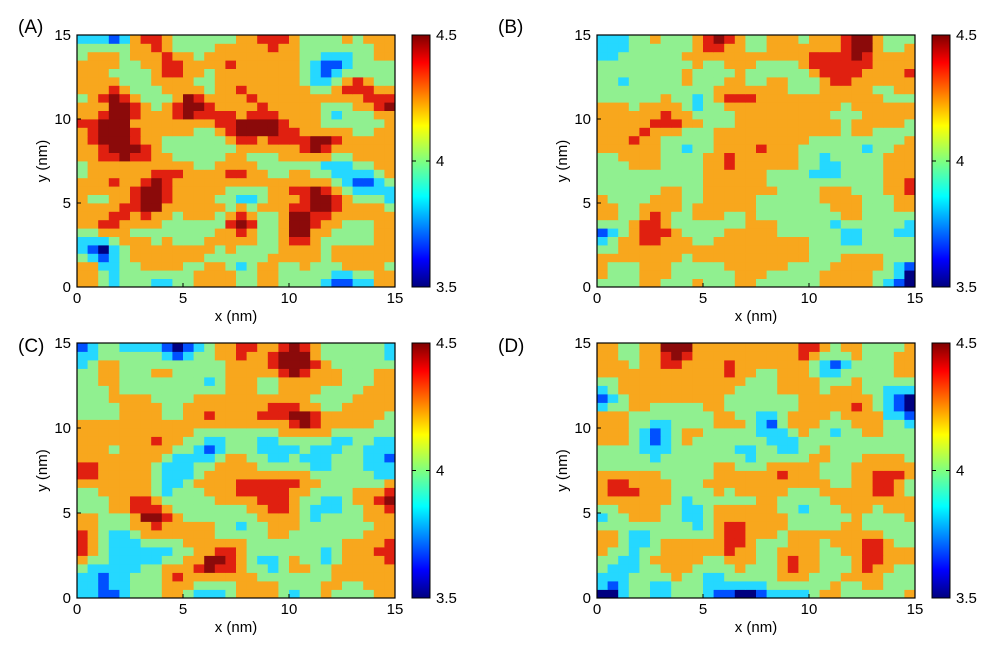 The height and width of the screenshot is (647, 981). What do you see at coordinates (62, 343) in the screenshot?
I see `y-tick-label: 15` at bounding box center [62, 343].